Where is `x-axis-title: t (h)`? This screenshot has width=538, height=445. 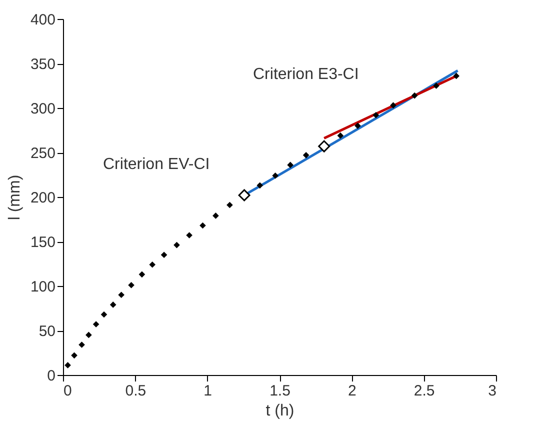
x-axis-title: t (h) is located at coordinates (280, 411).